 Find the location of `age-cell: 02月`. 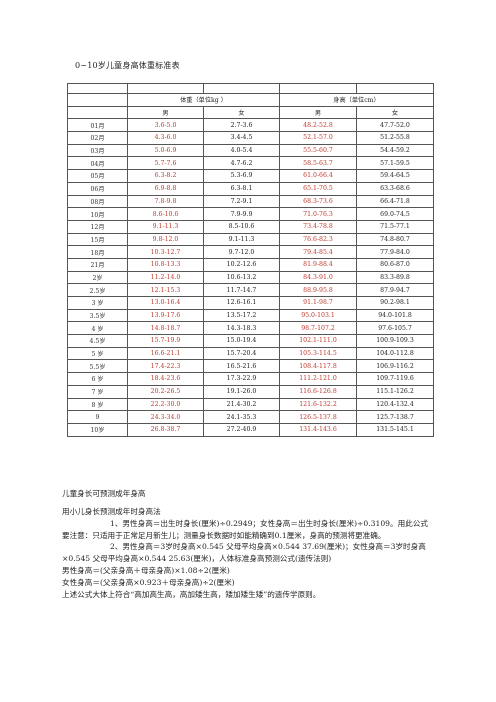

age-cell: 02月 is located at coordinates (97, 138).